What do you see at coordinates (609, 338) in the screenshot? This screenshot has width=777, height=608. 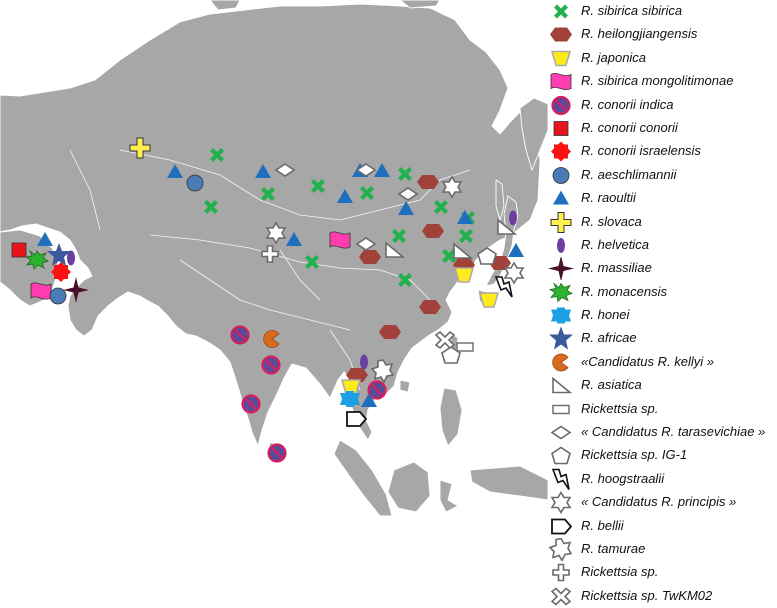 I see `legend-label: R. africae` at bounding box center [609, 338].